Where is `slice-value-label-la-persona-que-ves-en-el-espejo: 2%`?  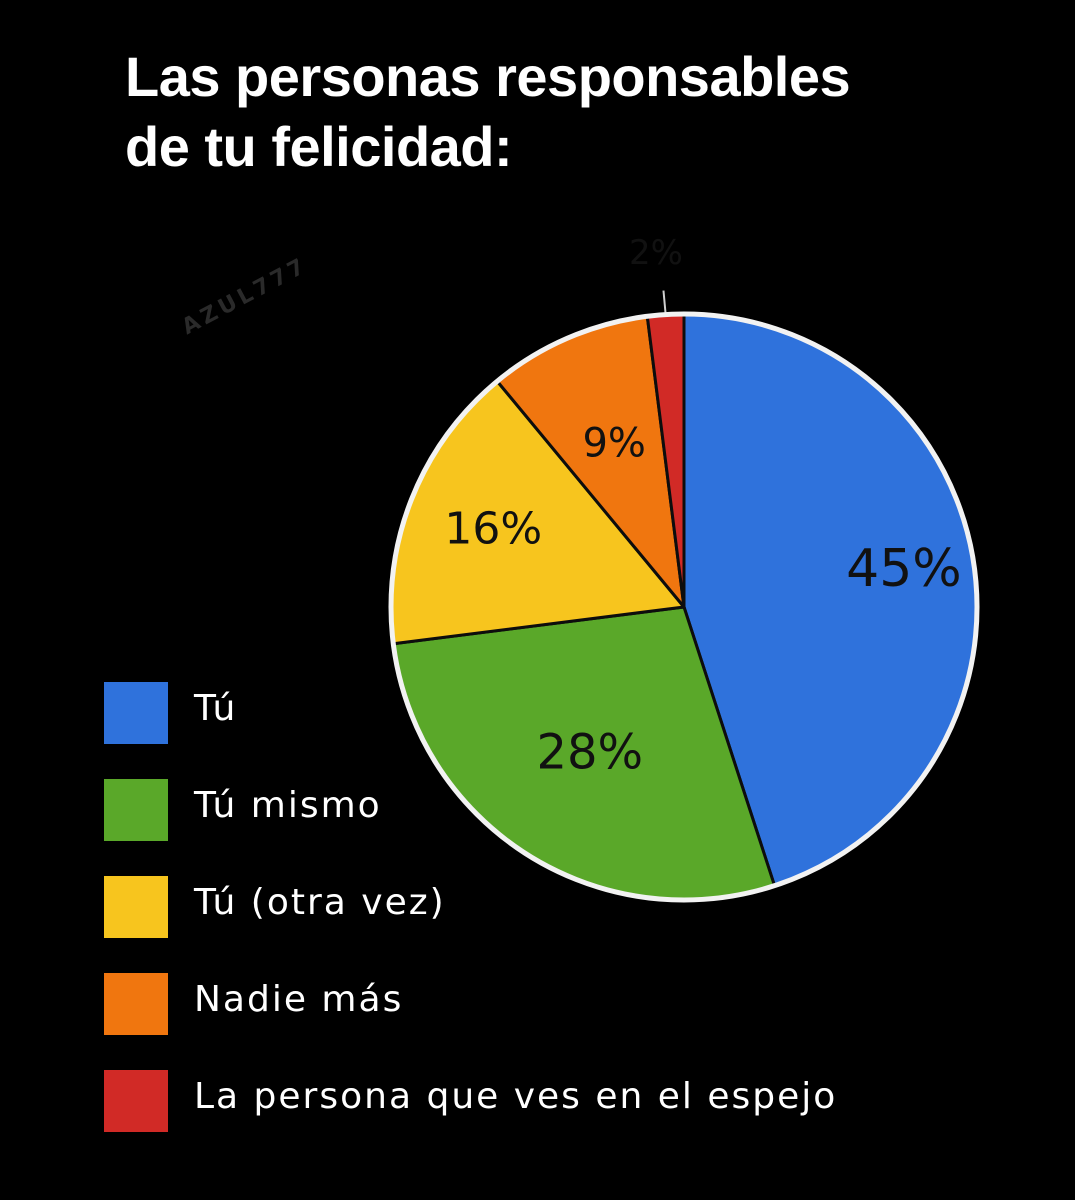 slice-value-label-la-persona-que-ves-en-el-espejo: 2% is located at coordinates (656, 253).